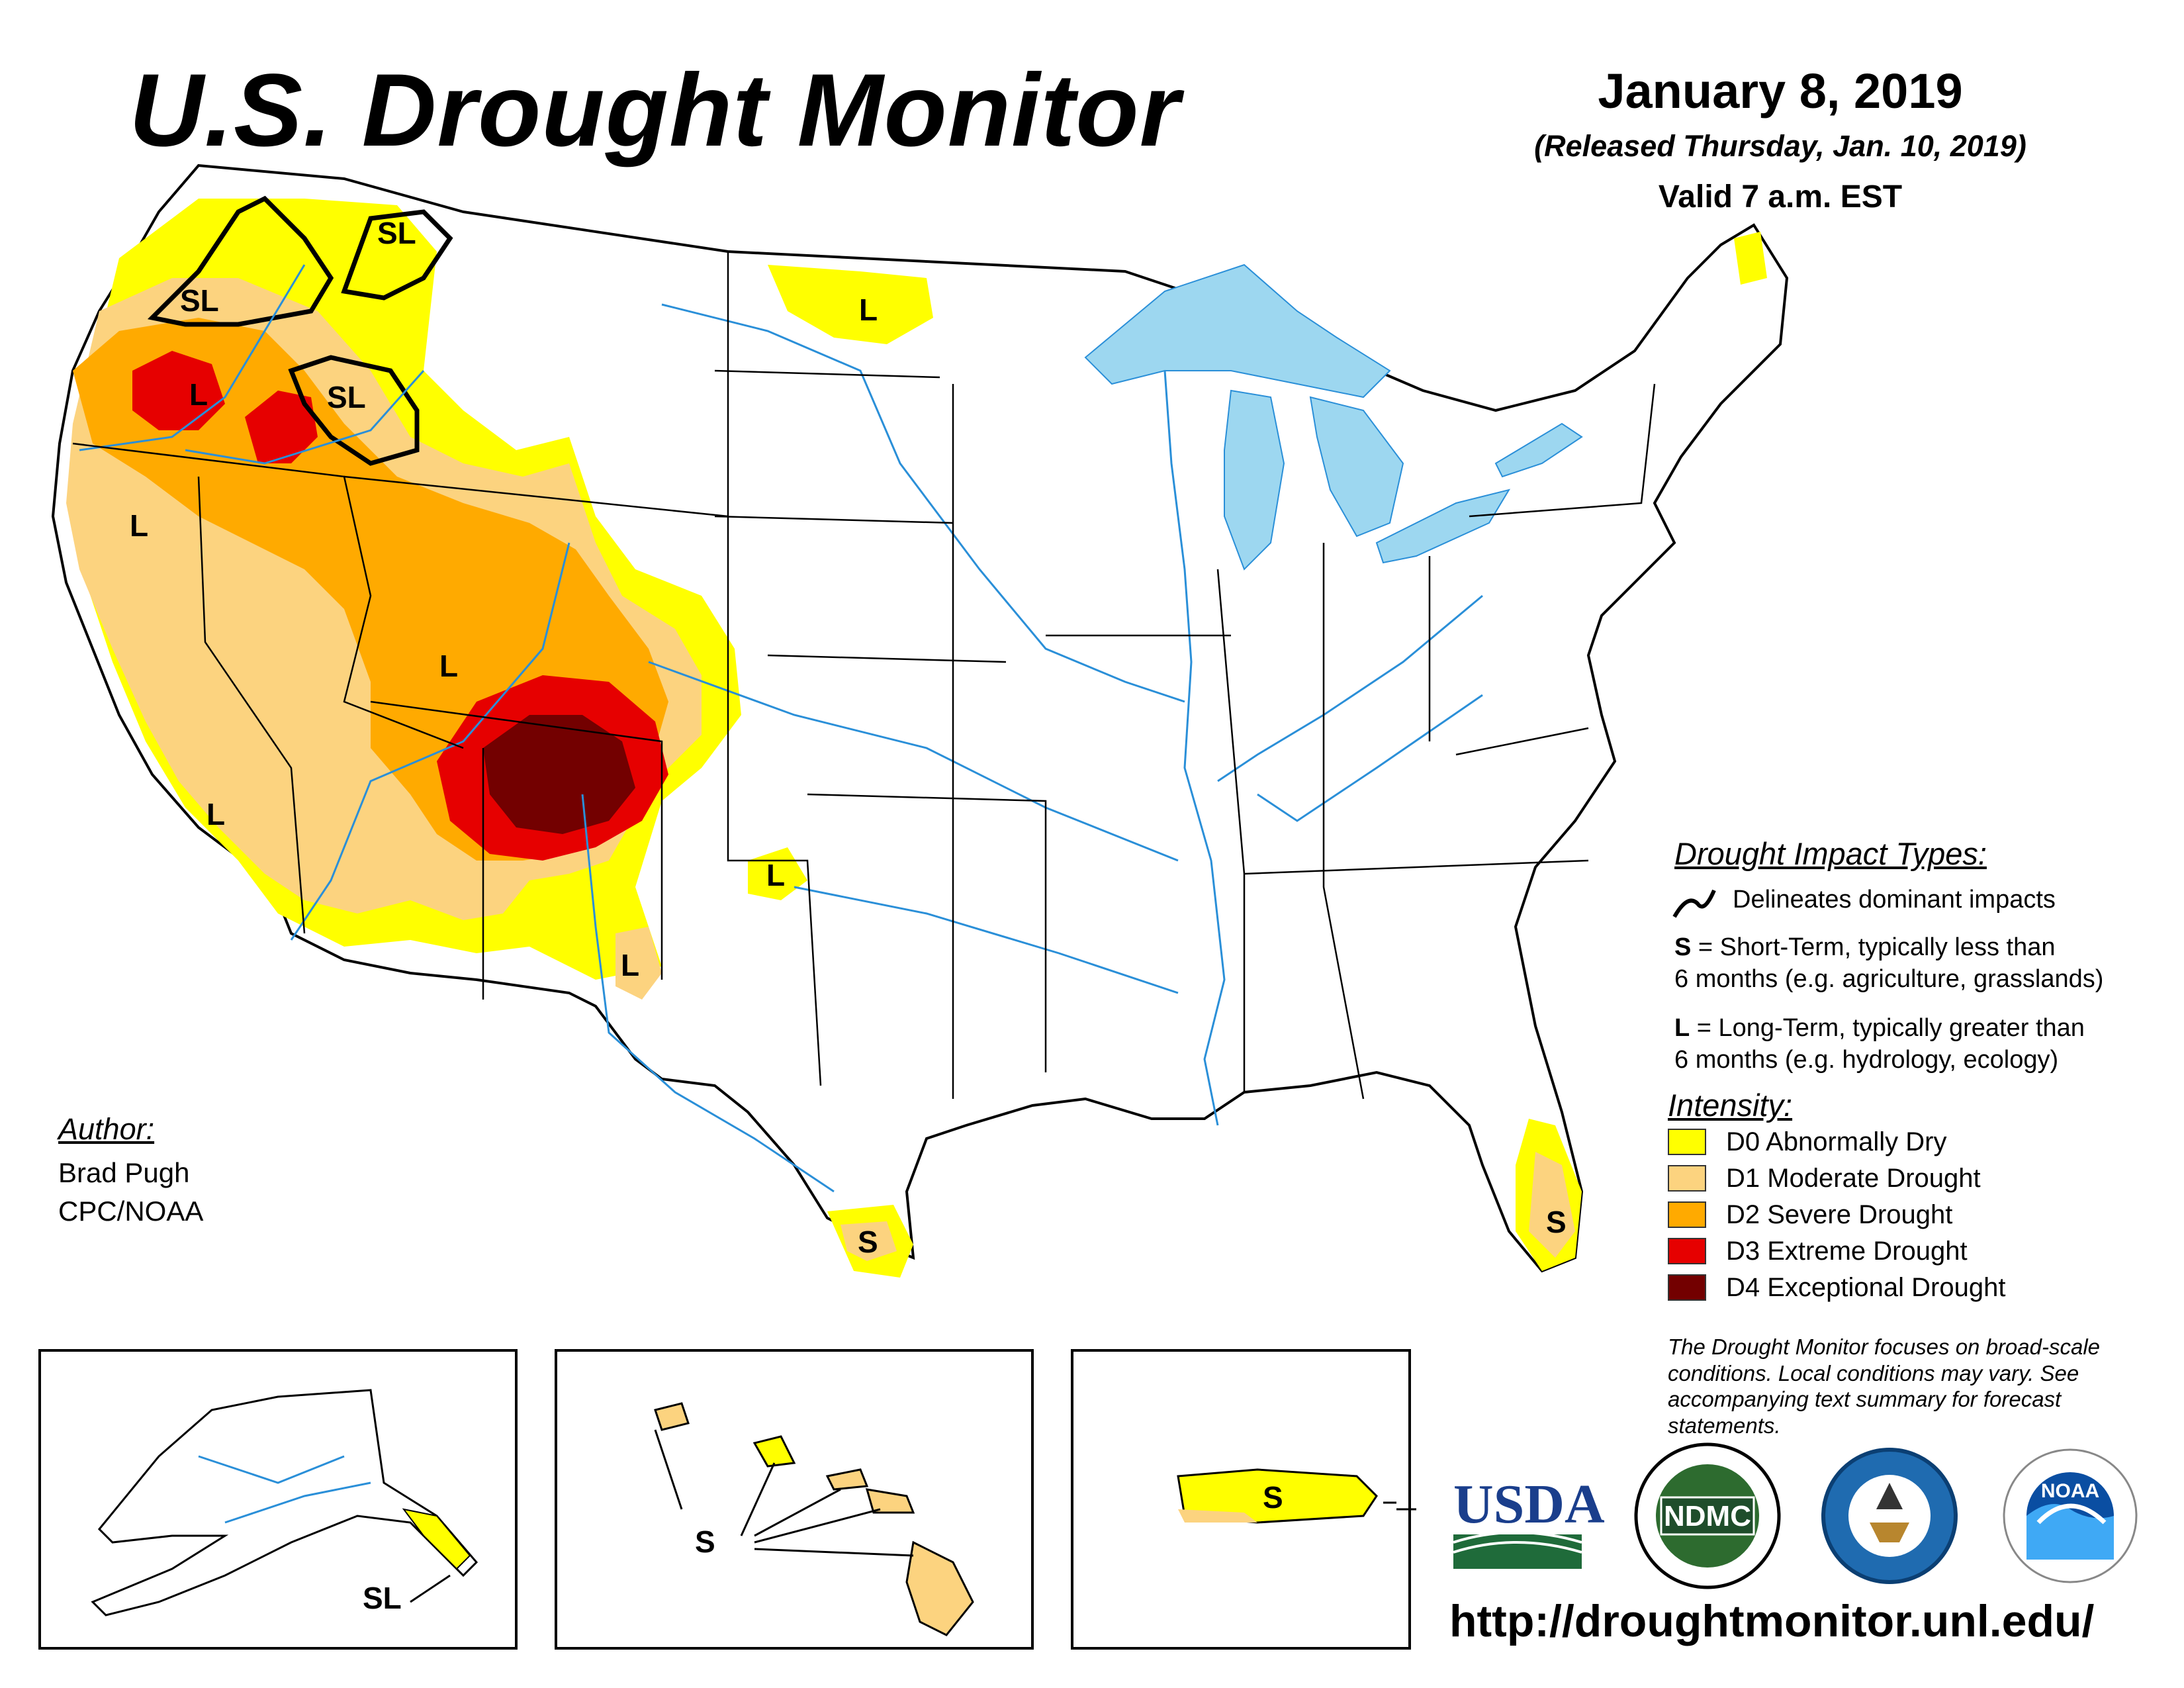 The height and width of the screenshot is (1688, 2184). I want to click on impact-long-line2: 6 months (e.g. hydrology, ecology), so click(1866, 1060).